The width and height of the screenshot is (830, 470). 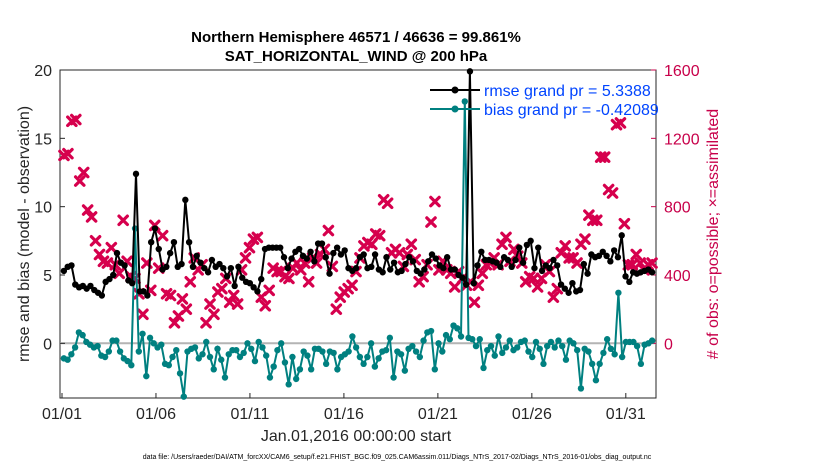 What do you see at coordinates (682, 139) in the screenshot?
I see `right-tick-label: 1200` at bounding box center [682, 139].